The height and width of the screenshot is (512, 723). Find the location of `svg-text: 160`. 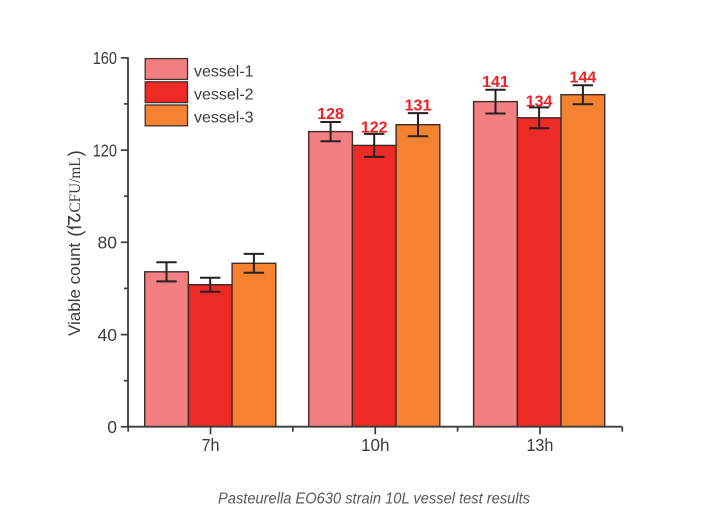

svg-text: 160 is located at coordinates (105, 58).